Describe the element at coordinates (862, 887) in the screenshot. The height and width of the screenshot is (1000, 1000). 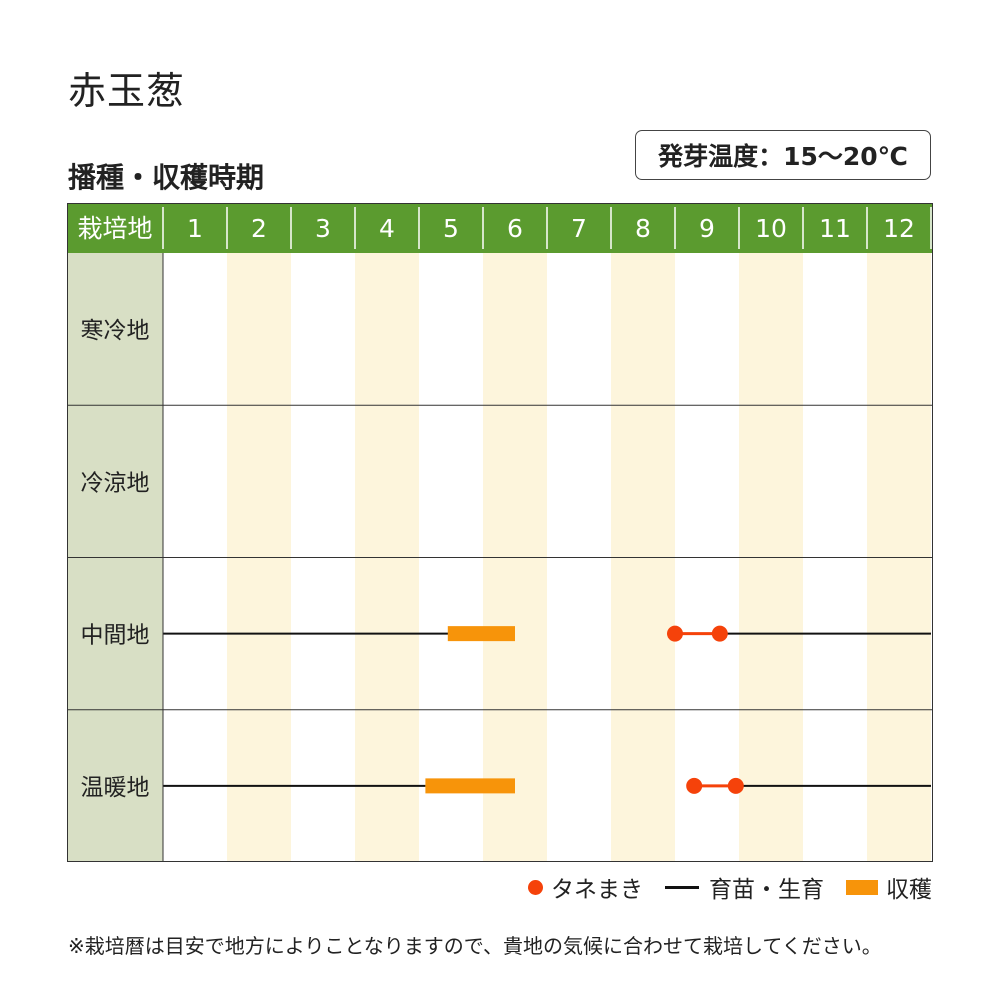
I see `harvest-bar-icon` at that location.